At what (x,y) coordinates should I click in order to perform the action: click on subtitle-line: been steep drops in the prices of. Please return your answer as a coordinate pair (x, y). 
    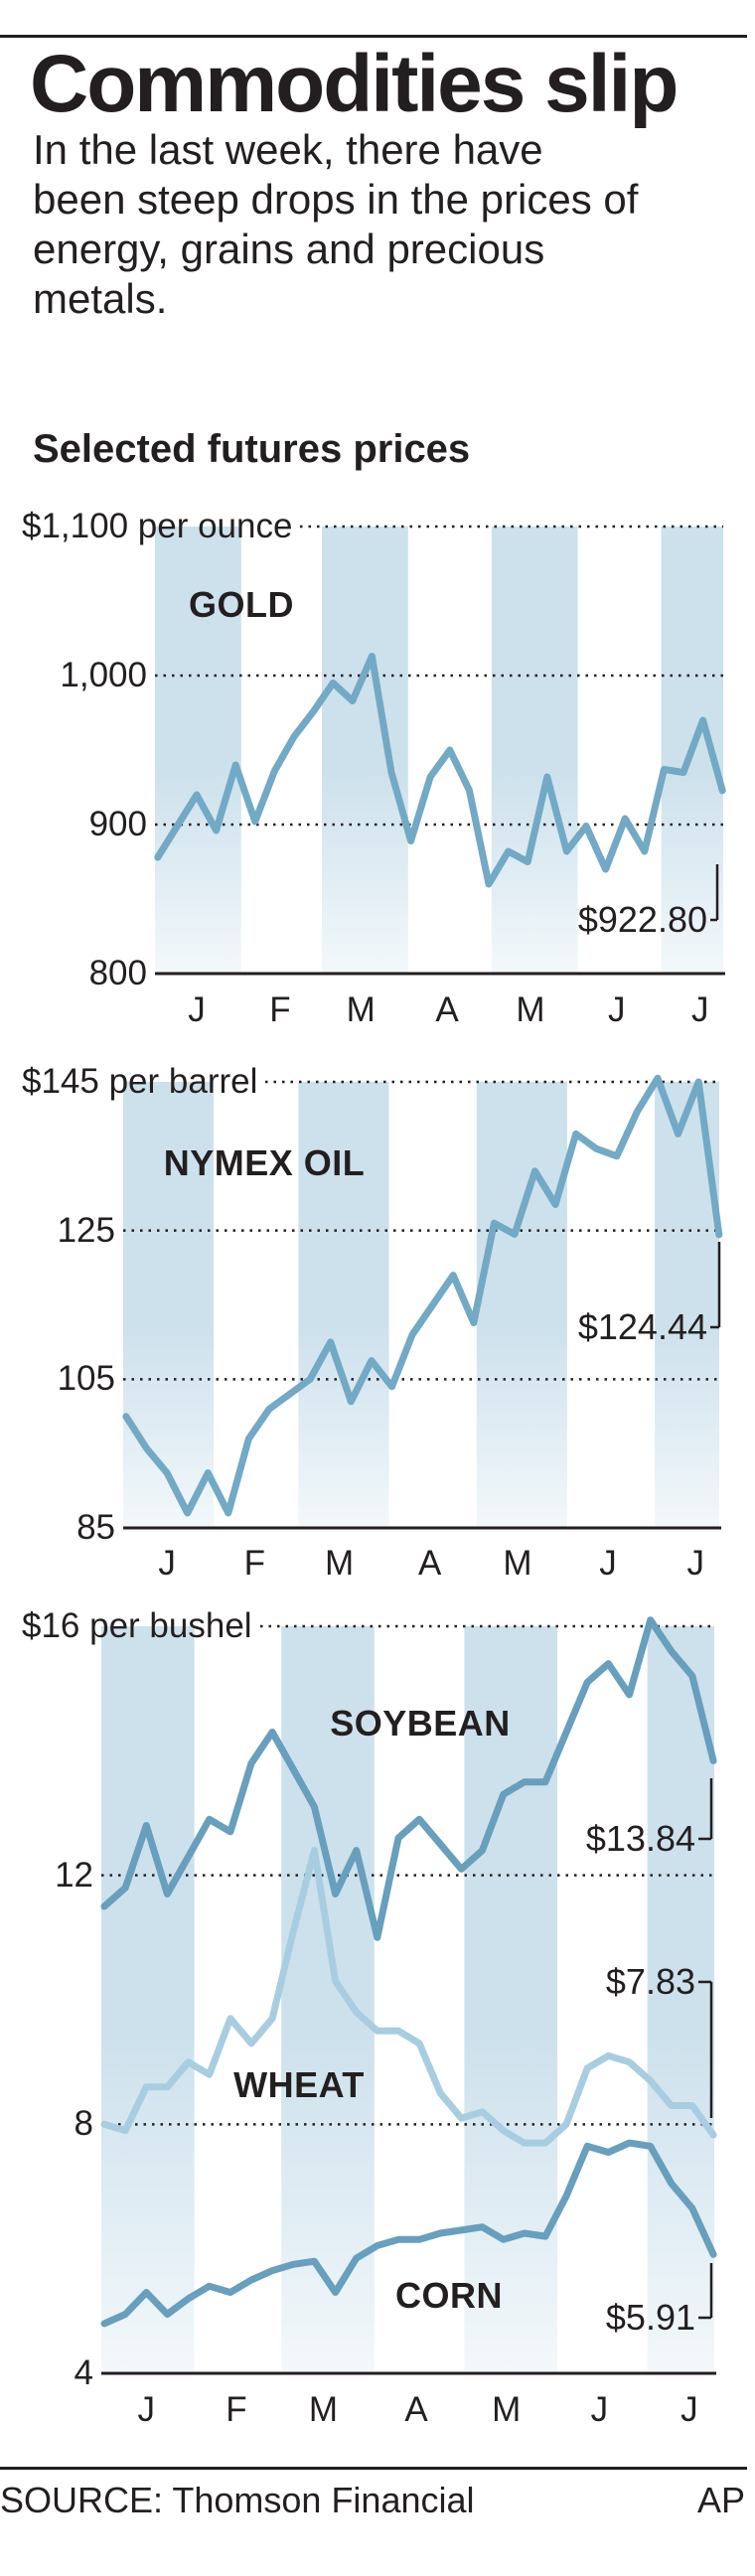
    Looking at the image, I should click on (336, 199).